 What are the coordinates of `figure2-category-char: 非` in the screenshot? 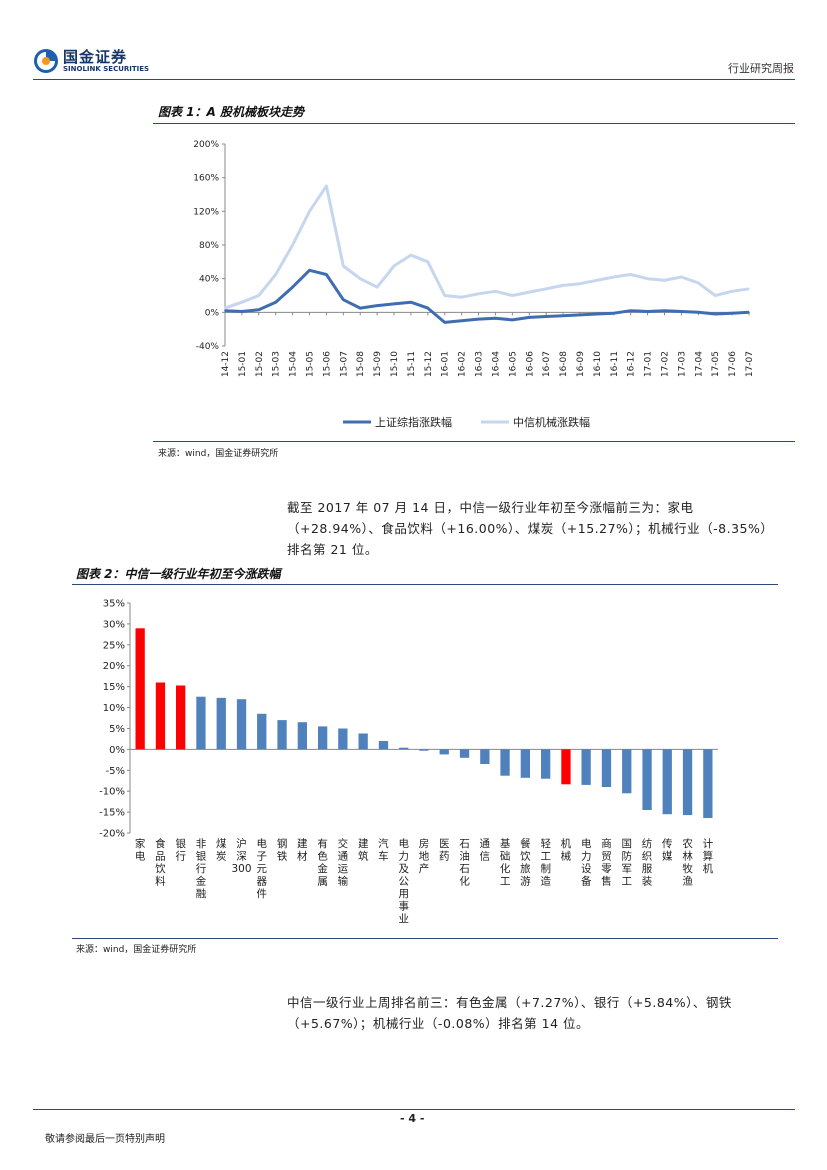 It's located at (201, 844).